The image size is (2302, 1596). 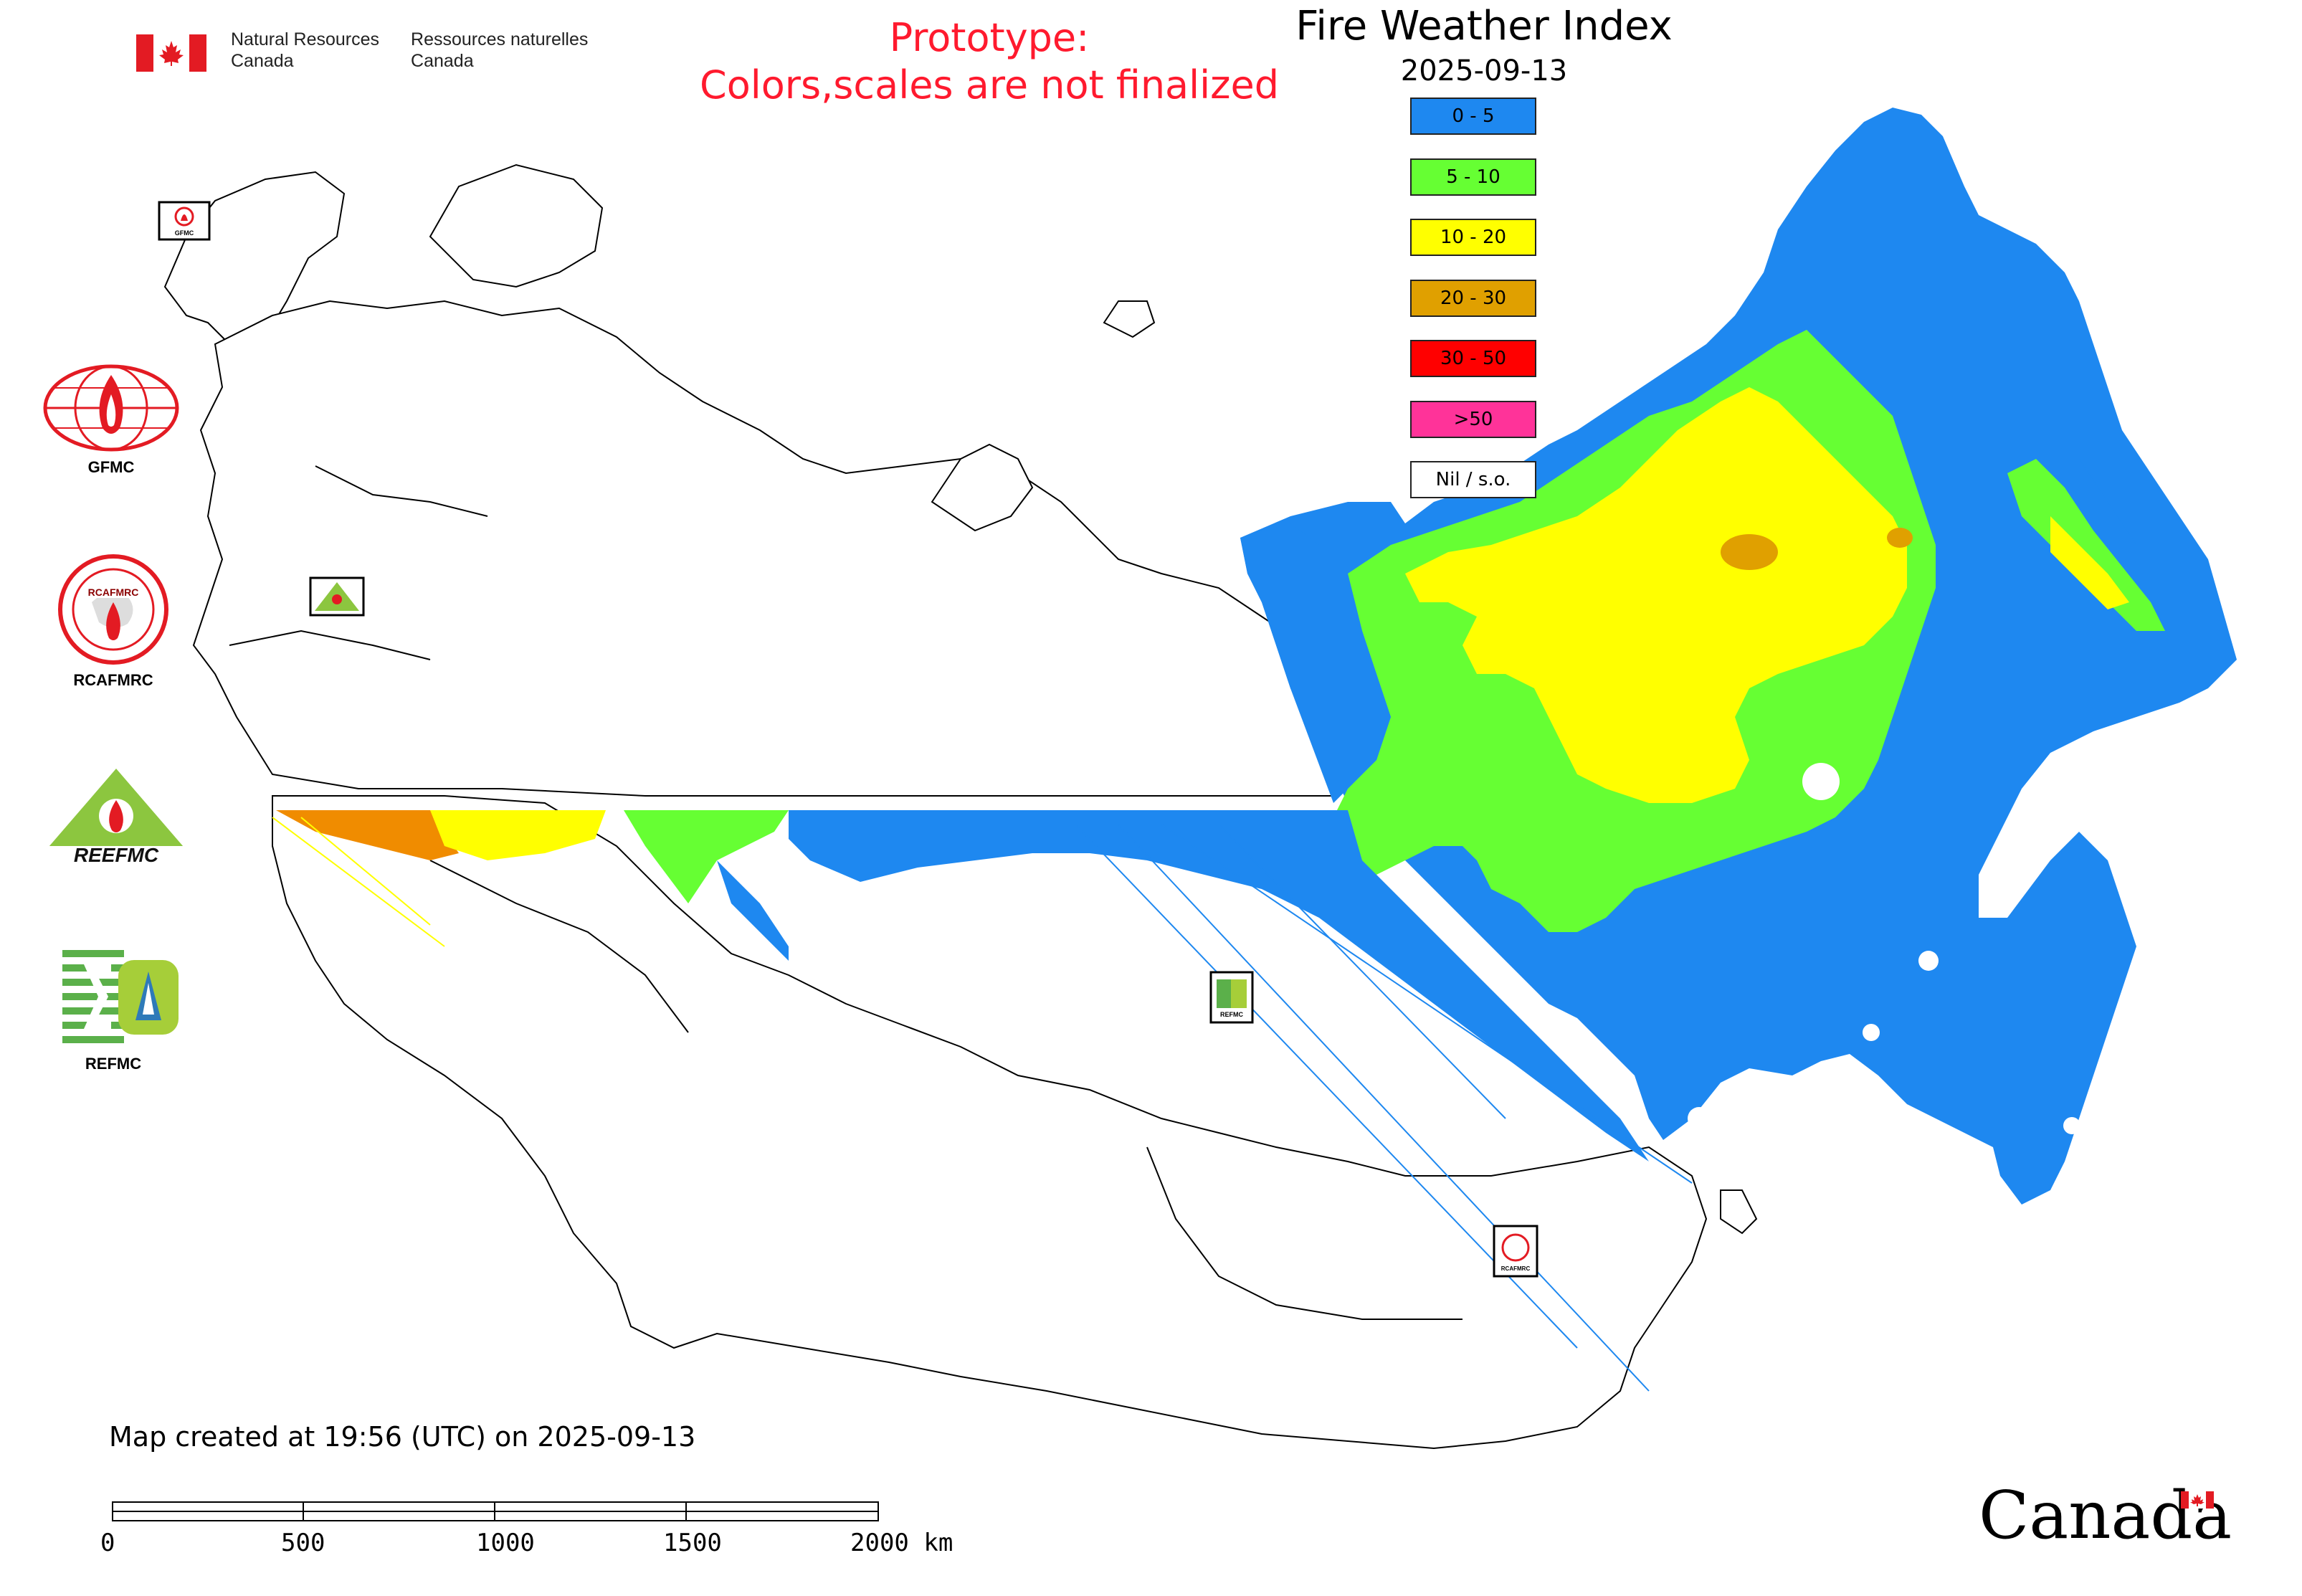 I want to click on fwi-kamchatka-green, so click(x=2086, y=545).